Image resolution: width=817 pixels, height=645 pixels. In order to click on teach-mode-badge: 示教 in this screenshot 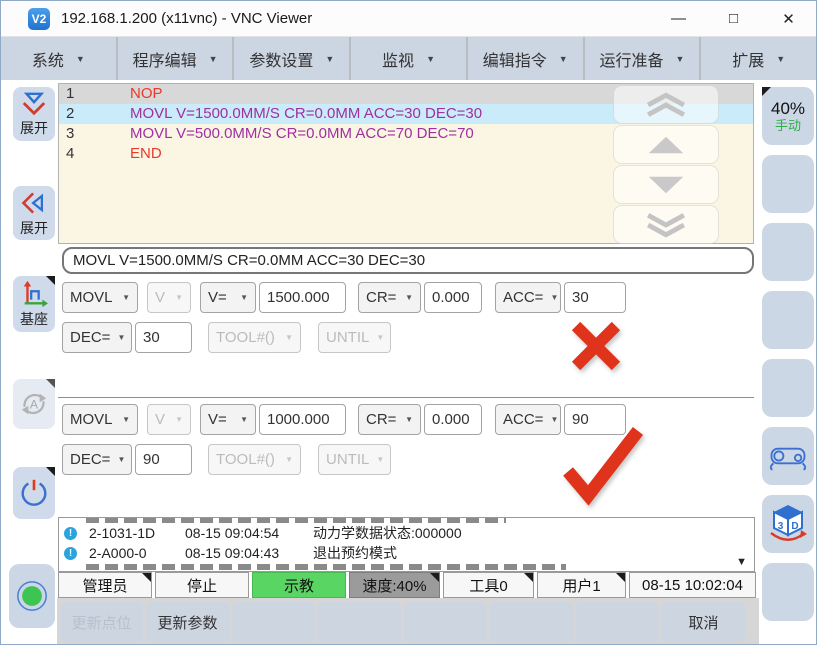, I will do `click(299, 585)`.